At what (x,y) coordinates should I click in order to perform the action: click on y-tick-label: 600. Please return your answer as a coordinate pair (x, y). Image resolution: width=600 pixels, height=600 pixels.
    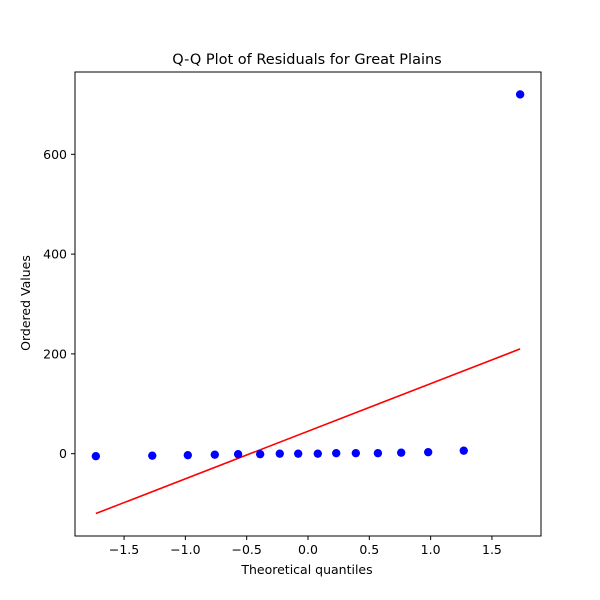
    Looking at the image, I should click on (55, 154).